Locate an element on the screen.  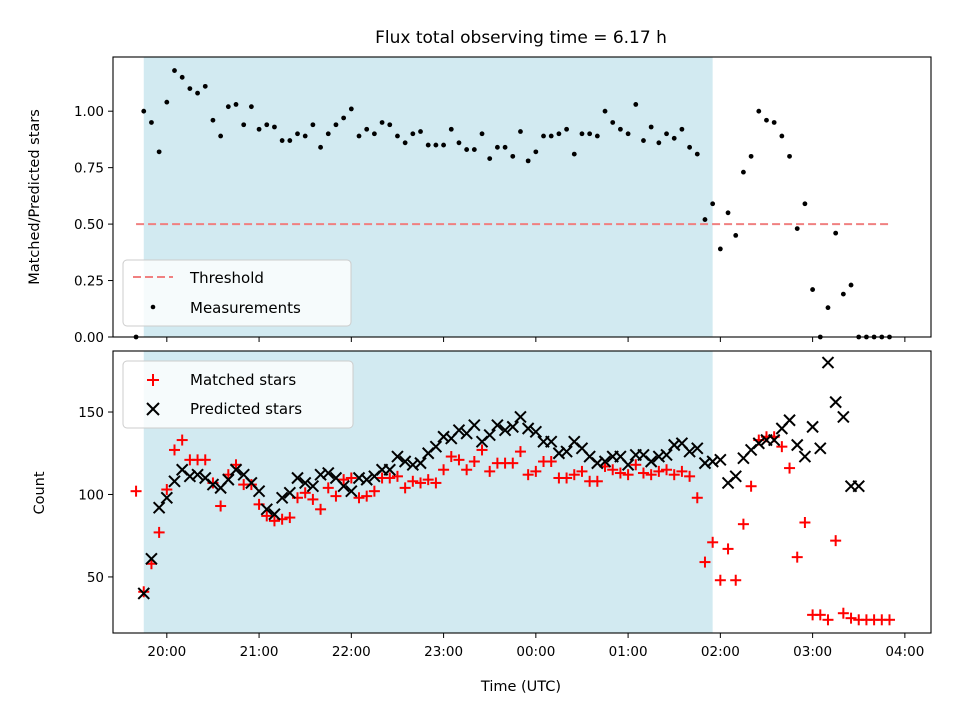
x-tick-label: 02:00 is located at coordinates (720, 652).